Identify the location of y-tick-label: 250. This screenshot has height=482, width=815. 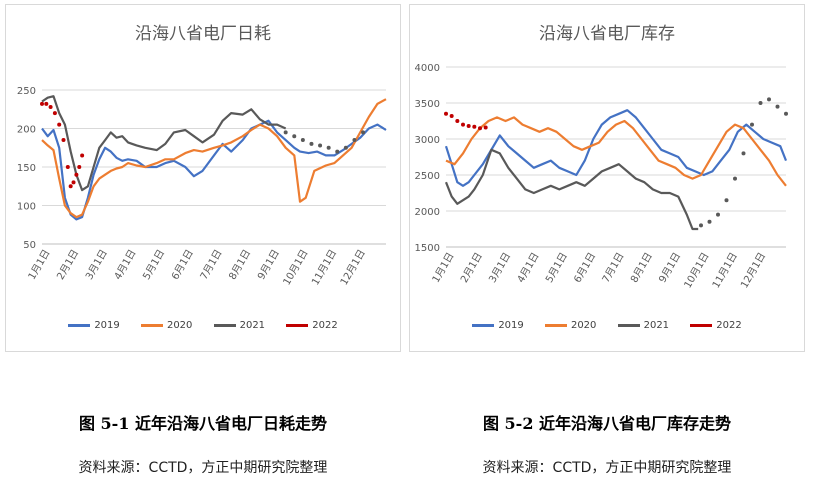
(26, 91).